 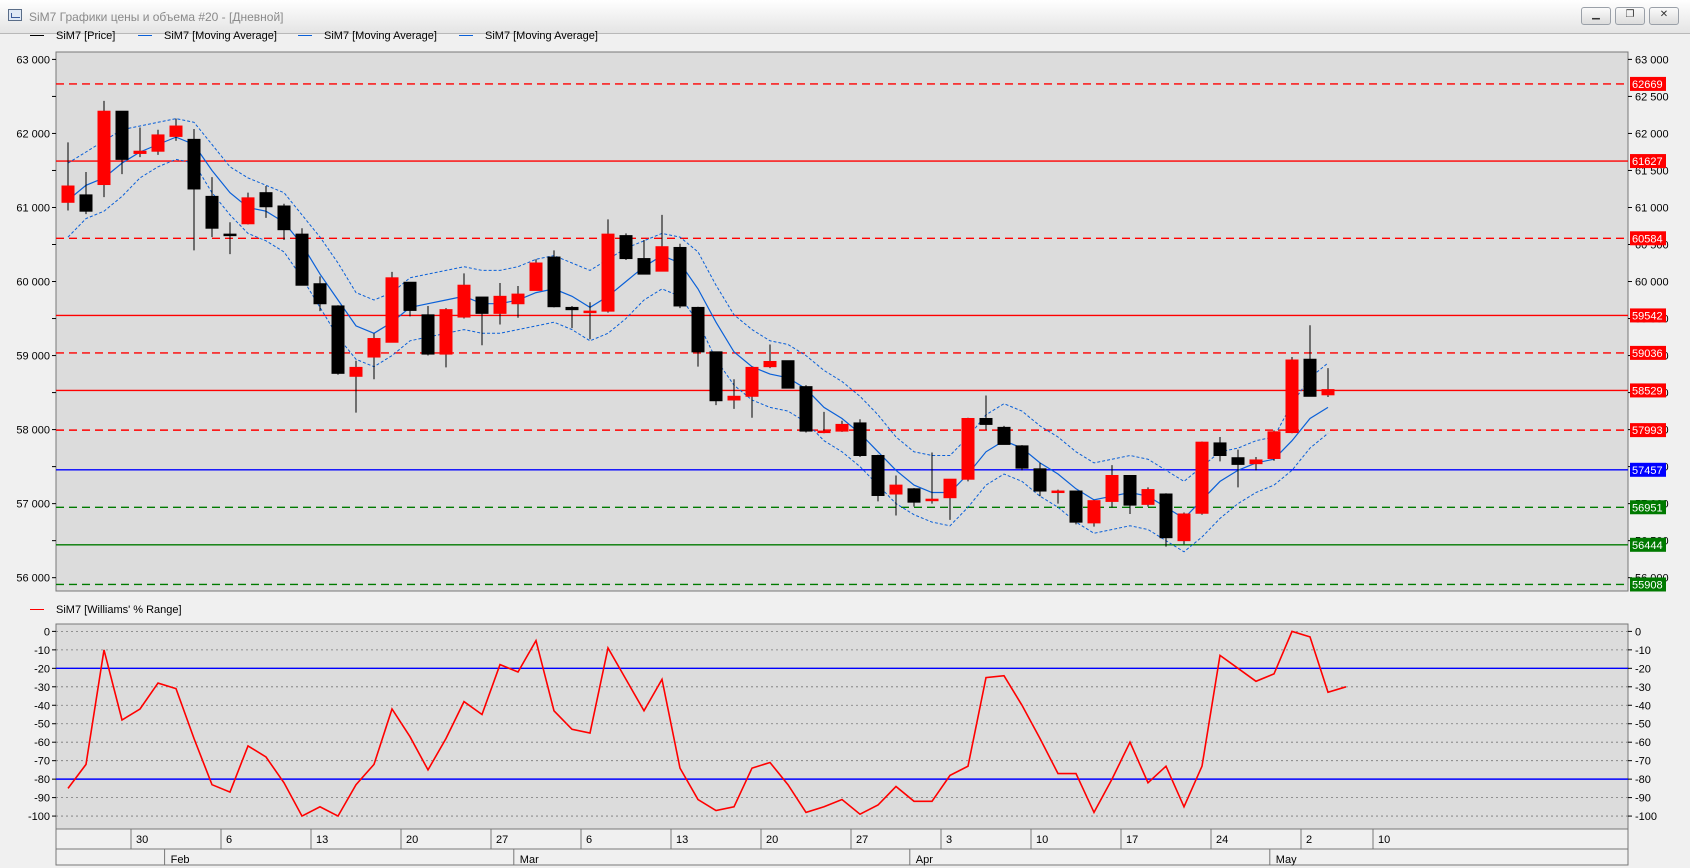 What do you see at coordinates (142, 840) in the screenshot?
I see `date-day-label: 30` at bounding box center [142, 840].